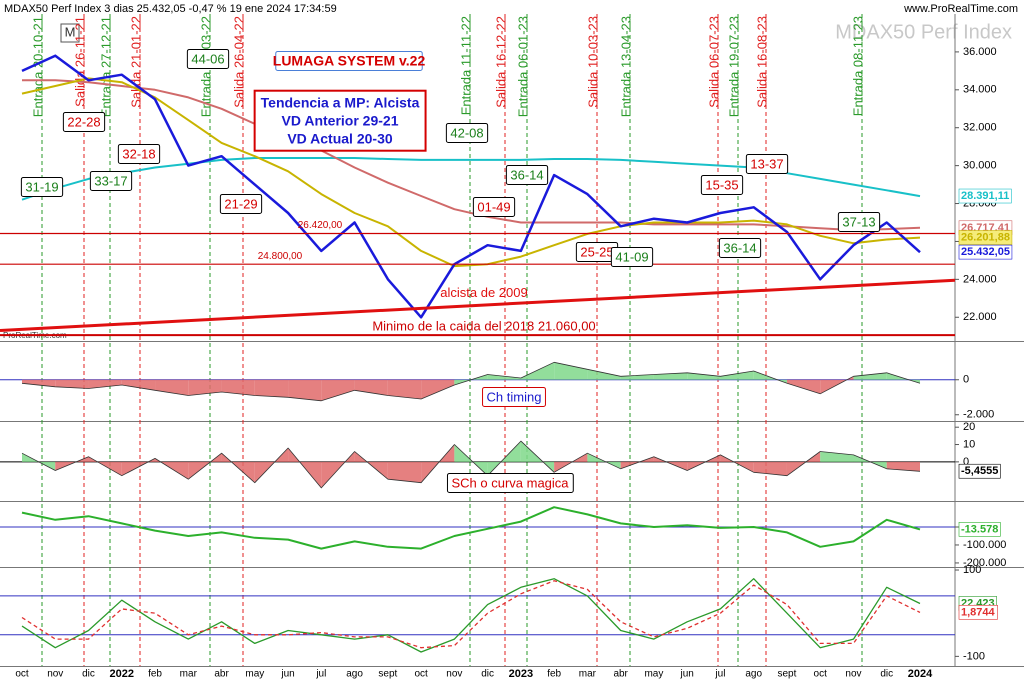  What do you see at coordinates (588, 674) in the screenshot?
I see `x-tick-label: mar` at bounding box center [588, 674].